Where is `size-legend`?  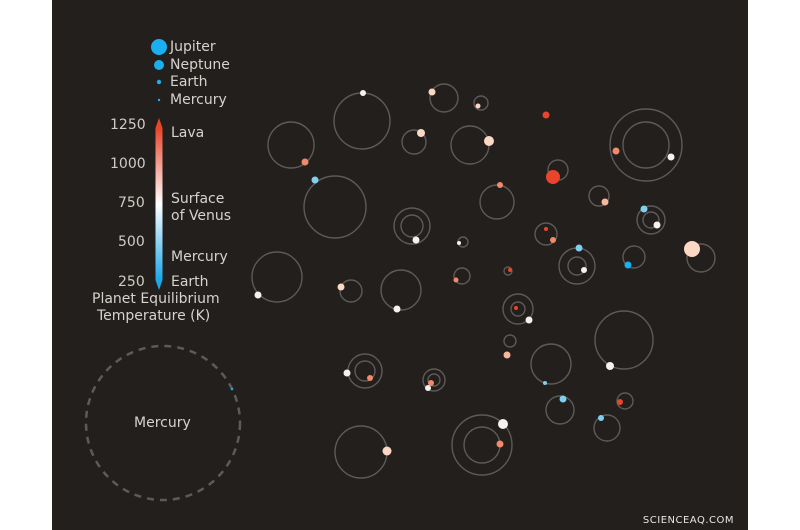
size-legend is located at coordinates (159, 70).